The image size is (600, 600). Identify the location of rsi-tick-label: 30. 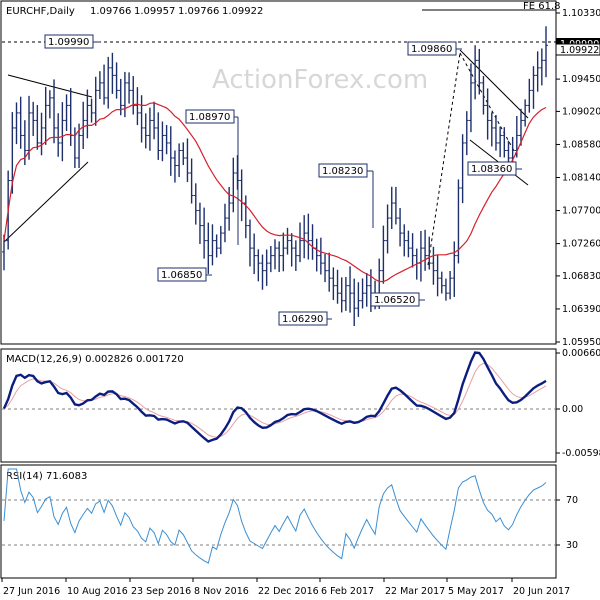
(572, 545).